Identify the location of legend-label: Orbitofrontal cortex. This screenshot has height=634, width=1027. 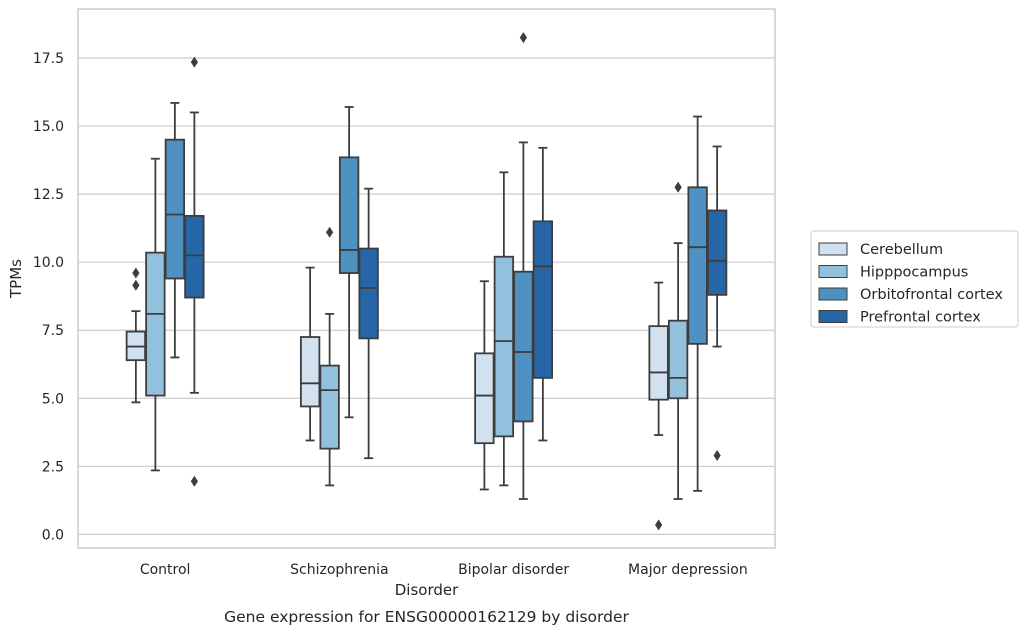
(931, 295).